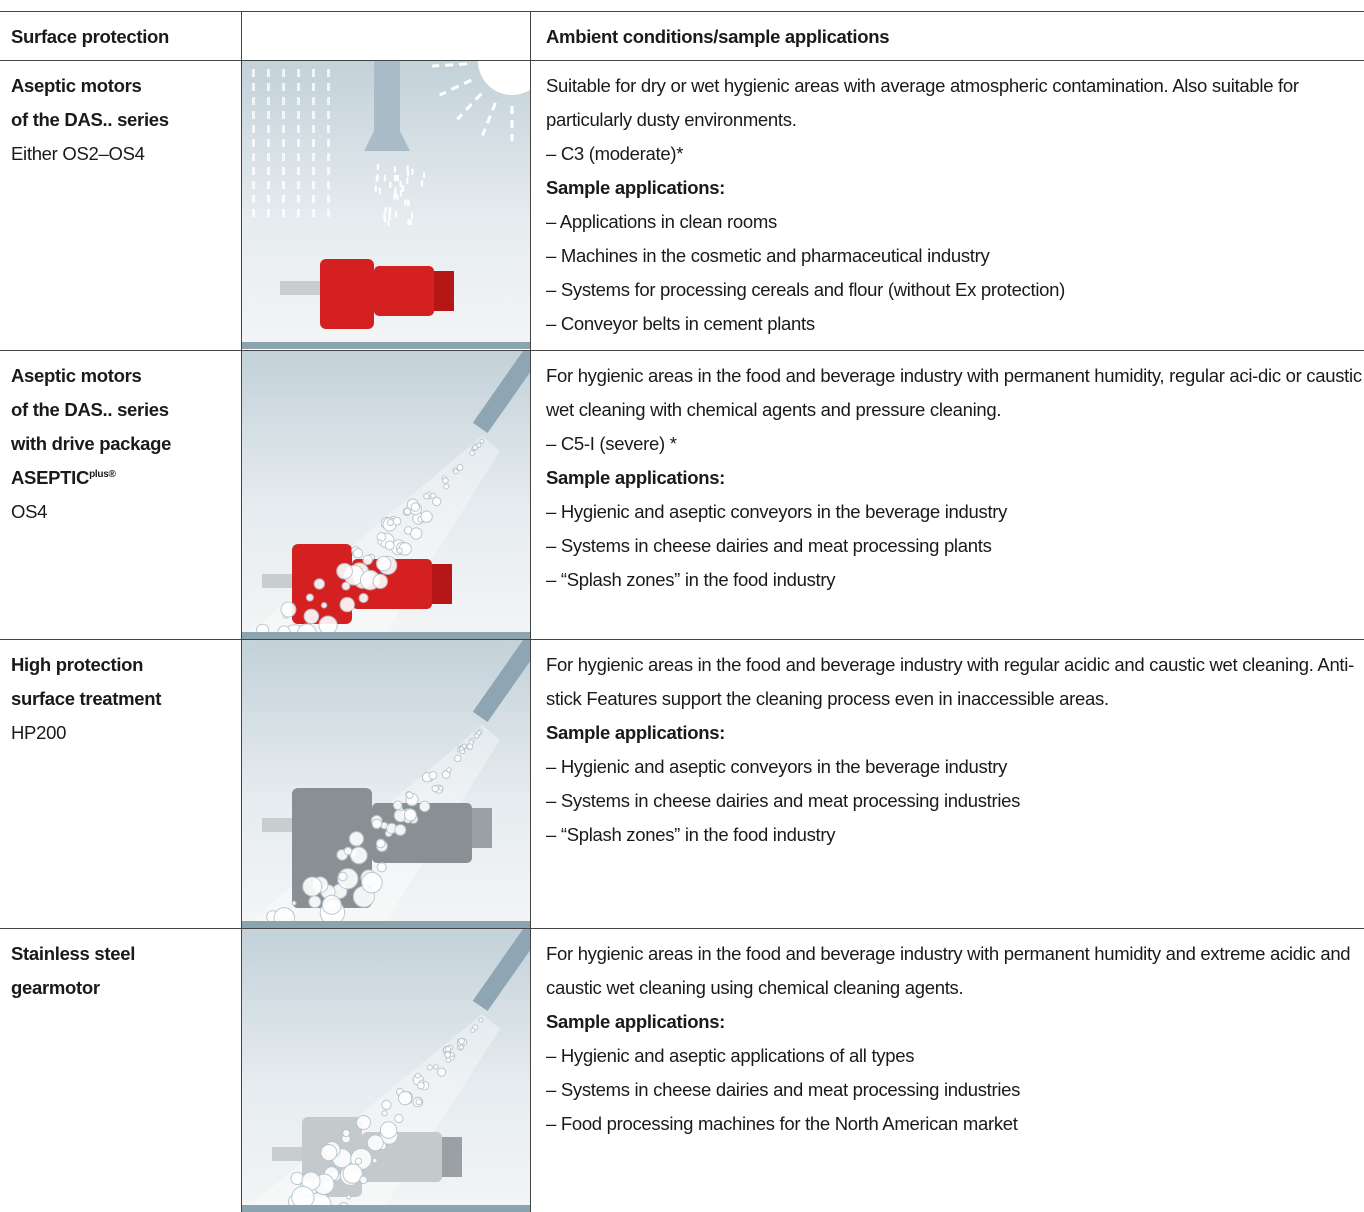 This screenshot has height=1212, width=1364. Describe the element at coordinates (661, 221) in the screenshot. I see `application-item: – Applications in clean rooms` at that location.